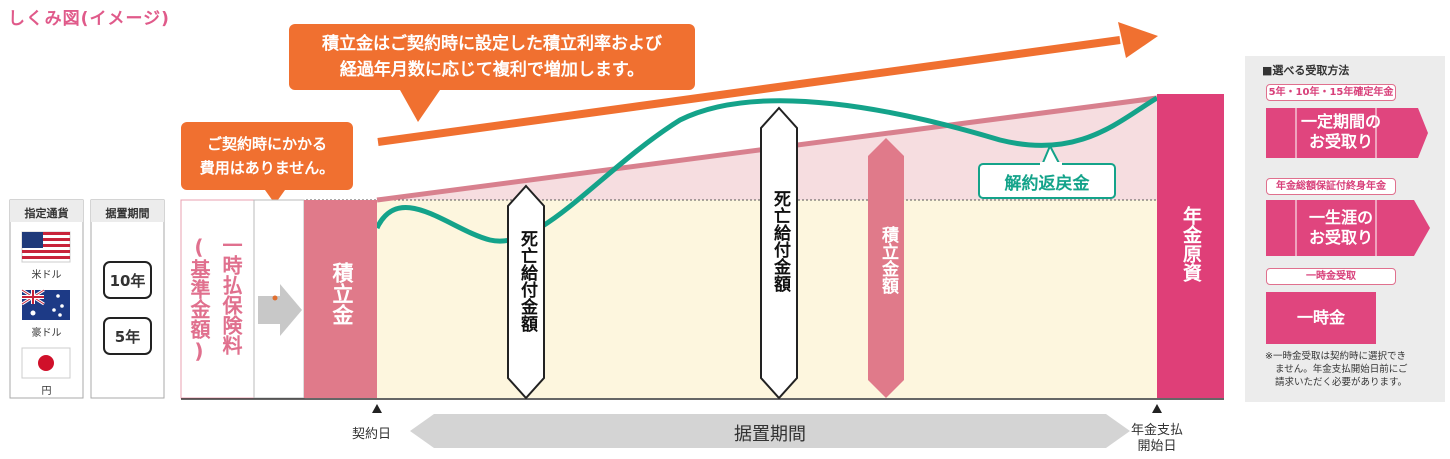  Describe the element at coordinates (1321, 318) in the screenshot. I see `lump-sum-box: 一時金` at that location.